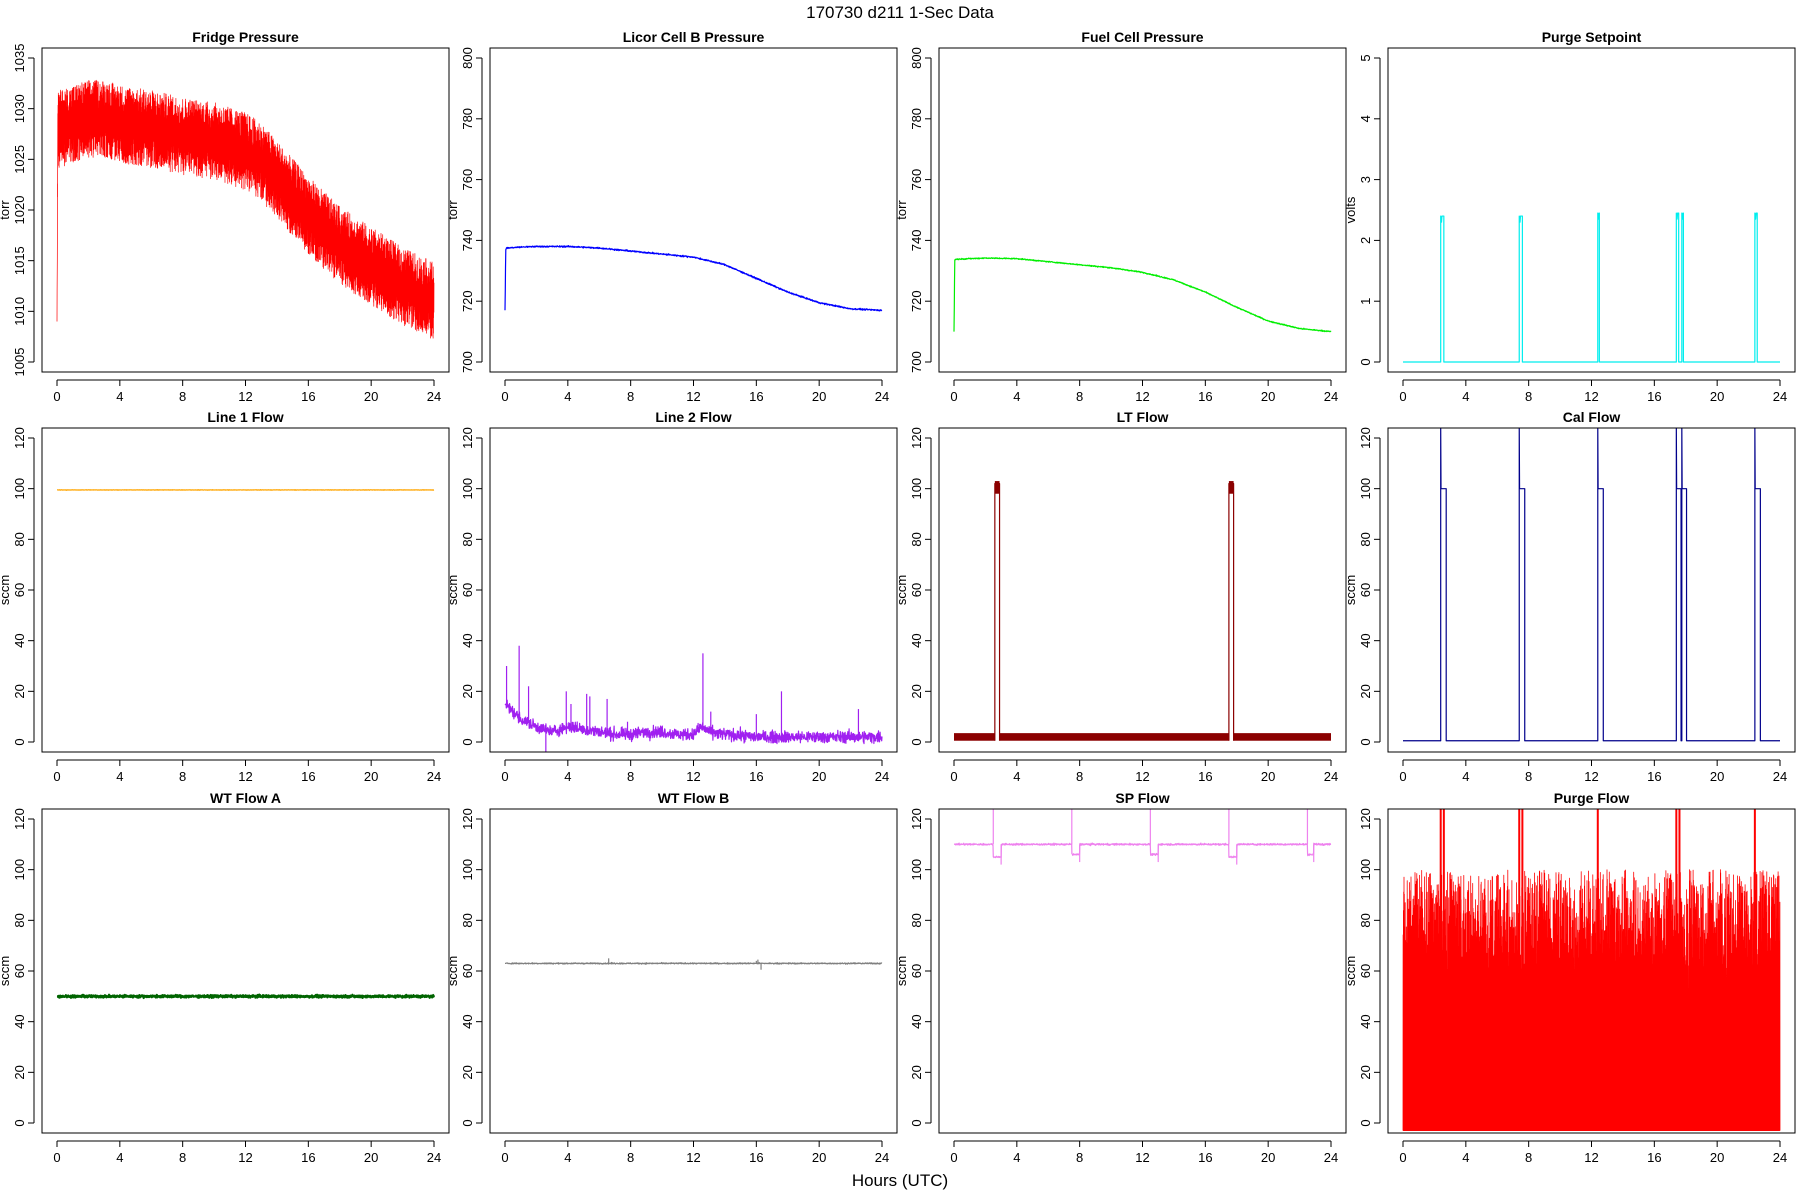  What do you see at coordinates (1120, 596) in the screenshot?
I see `panel-7: LT Flow sccm 0 4 8 12 16 20 24 0 20 40 60 80 100 120` at bounding box center [1120, 596].